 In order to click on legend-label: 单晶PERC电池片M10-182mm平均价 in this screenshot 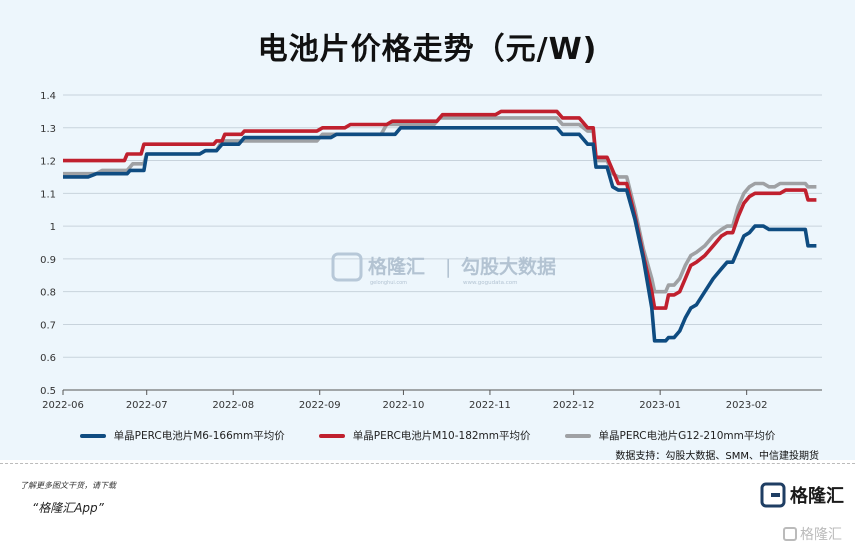, I will do `click(441, 436)`.